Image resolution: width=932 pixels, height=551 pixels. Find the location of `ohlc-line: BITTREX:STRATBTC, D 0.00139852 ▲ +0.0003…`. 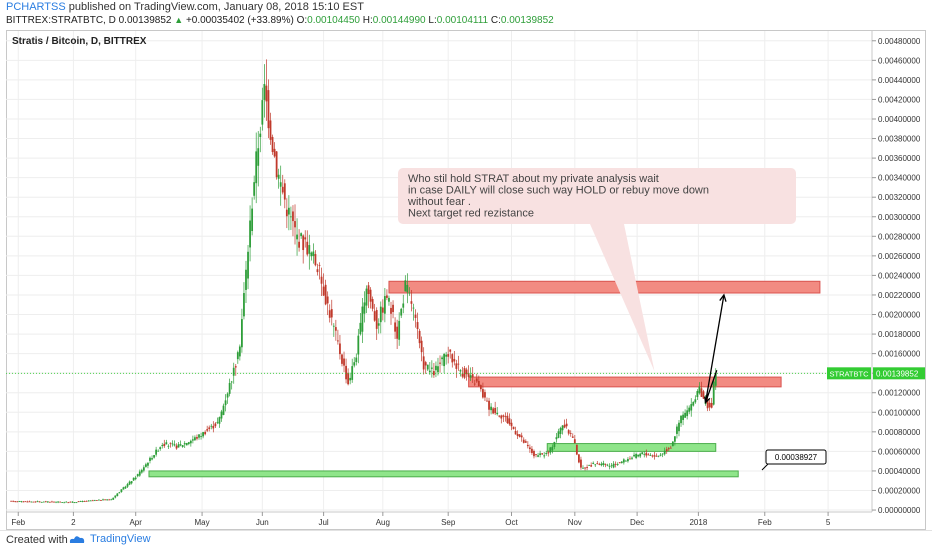

ohlc-line: BITTREX:STRATBTC, D 0.00139852 ▲ +0.0003… is located at coordinates (280, 20).